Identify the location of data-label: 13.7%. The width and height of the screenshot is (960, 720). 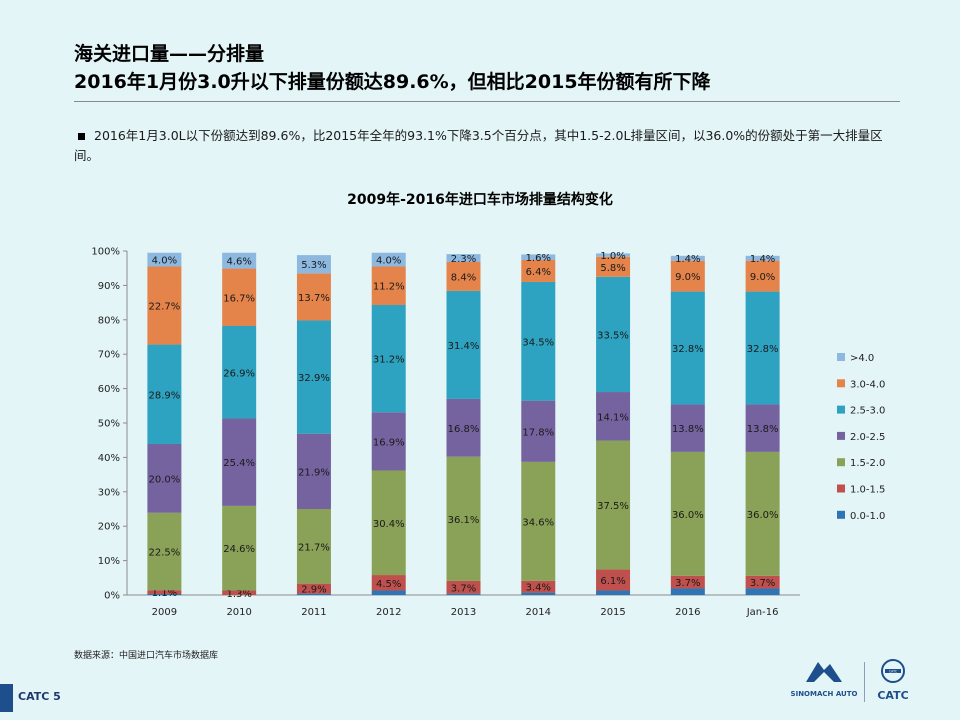
(314, 298).